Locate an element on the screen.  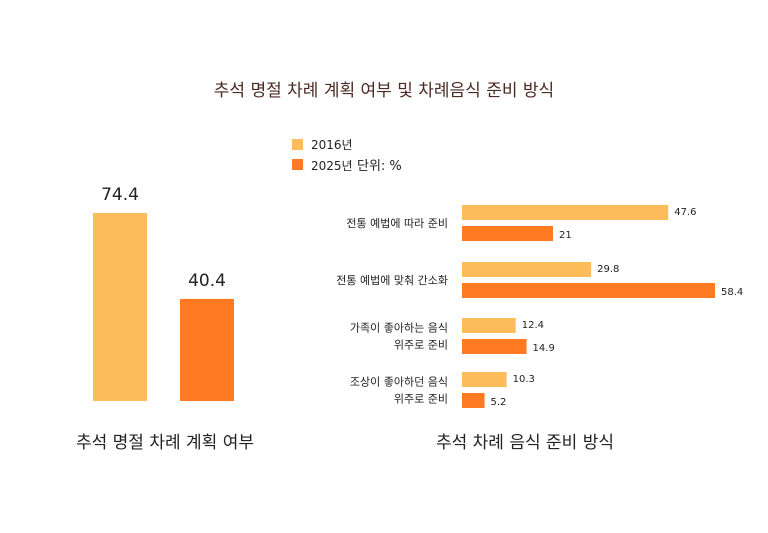
category-label: 조상이 좋아하던 음식 is located at coordinates (399, 382).